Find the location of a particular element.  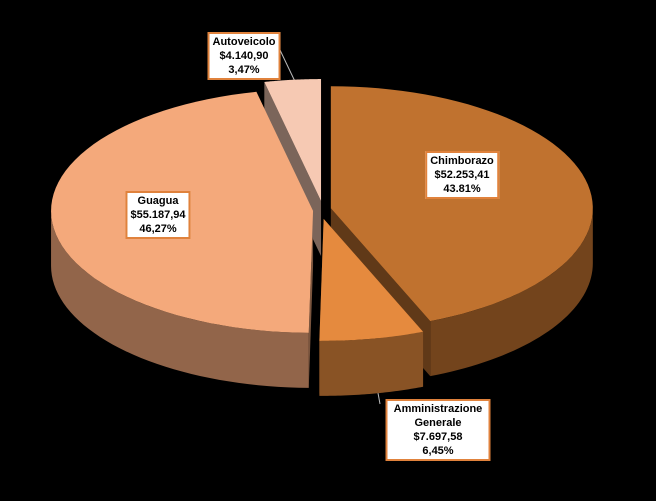

data-label: Autoveicolo $4.140,90 3,47% is located at coordinates (244, 56).